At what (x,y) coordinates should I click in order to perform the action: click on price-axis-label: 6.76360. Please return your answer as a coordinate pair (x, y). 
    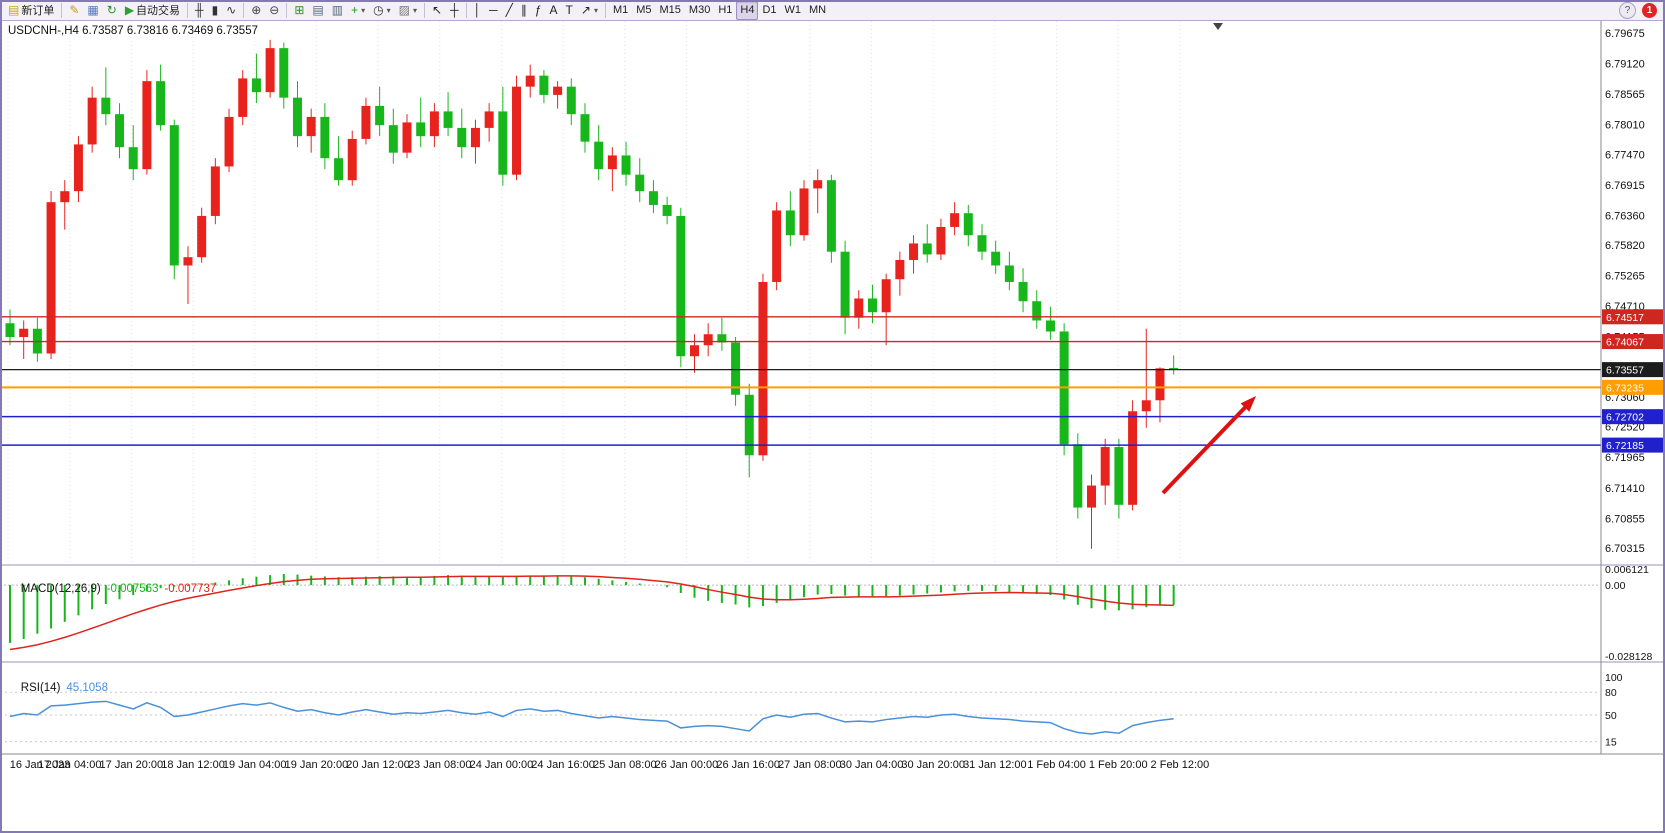
    Looking at the image, I should click on (1625, 216).